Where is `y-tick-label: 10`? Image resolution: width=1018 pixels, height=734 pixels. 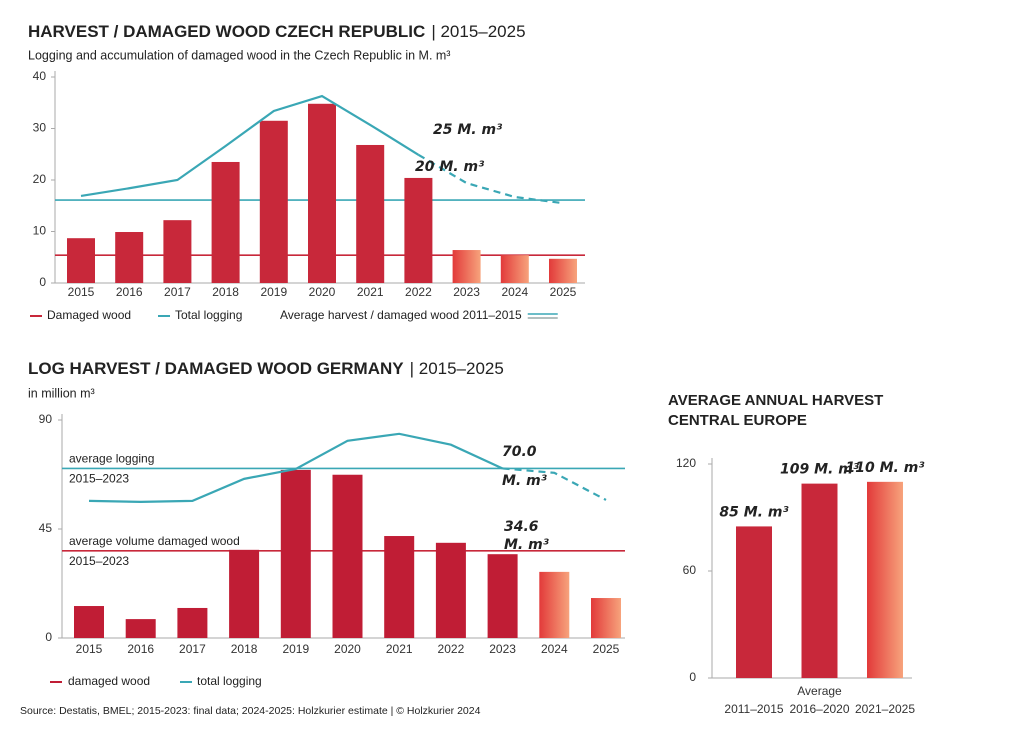 y-tick-label: 10 is located at coordinates (40, 231).